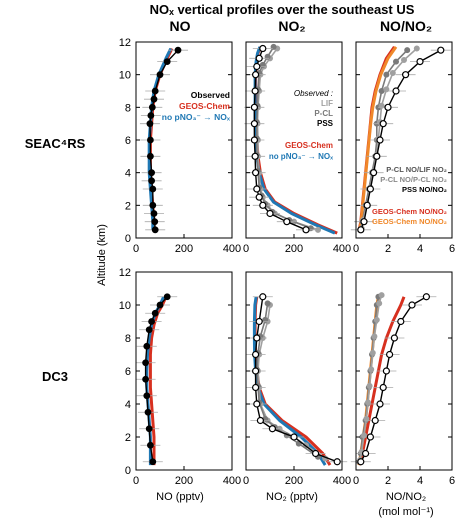  Describe the element at coordinates (416, 169) in the screenshot. I see `legend-entry: P-CL NO/LIF NO₂` at that location.